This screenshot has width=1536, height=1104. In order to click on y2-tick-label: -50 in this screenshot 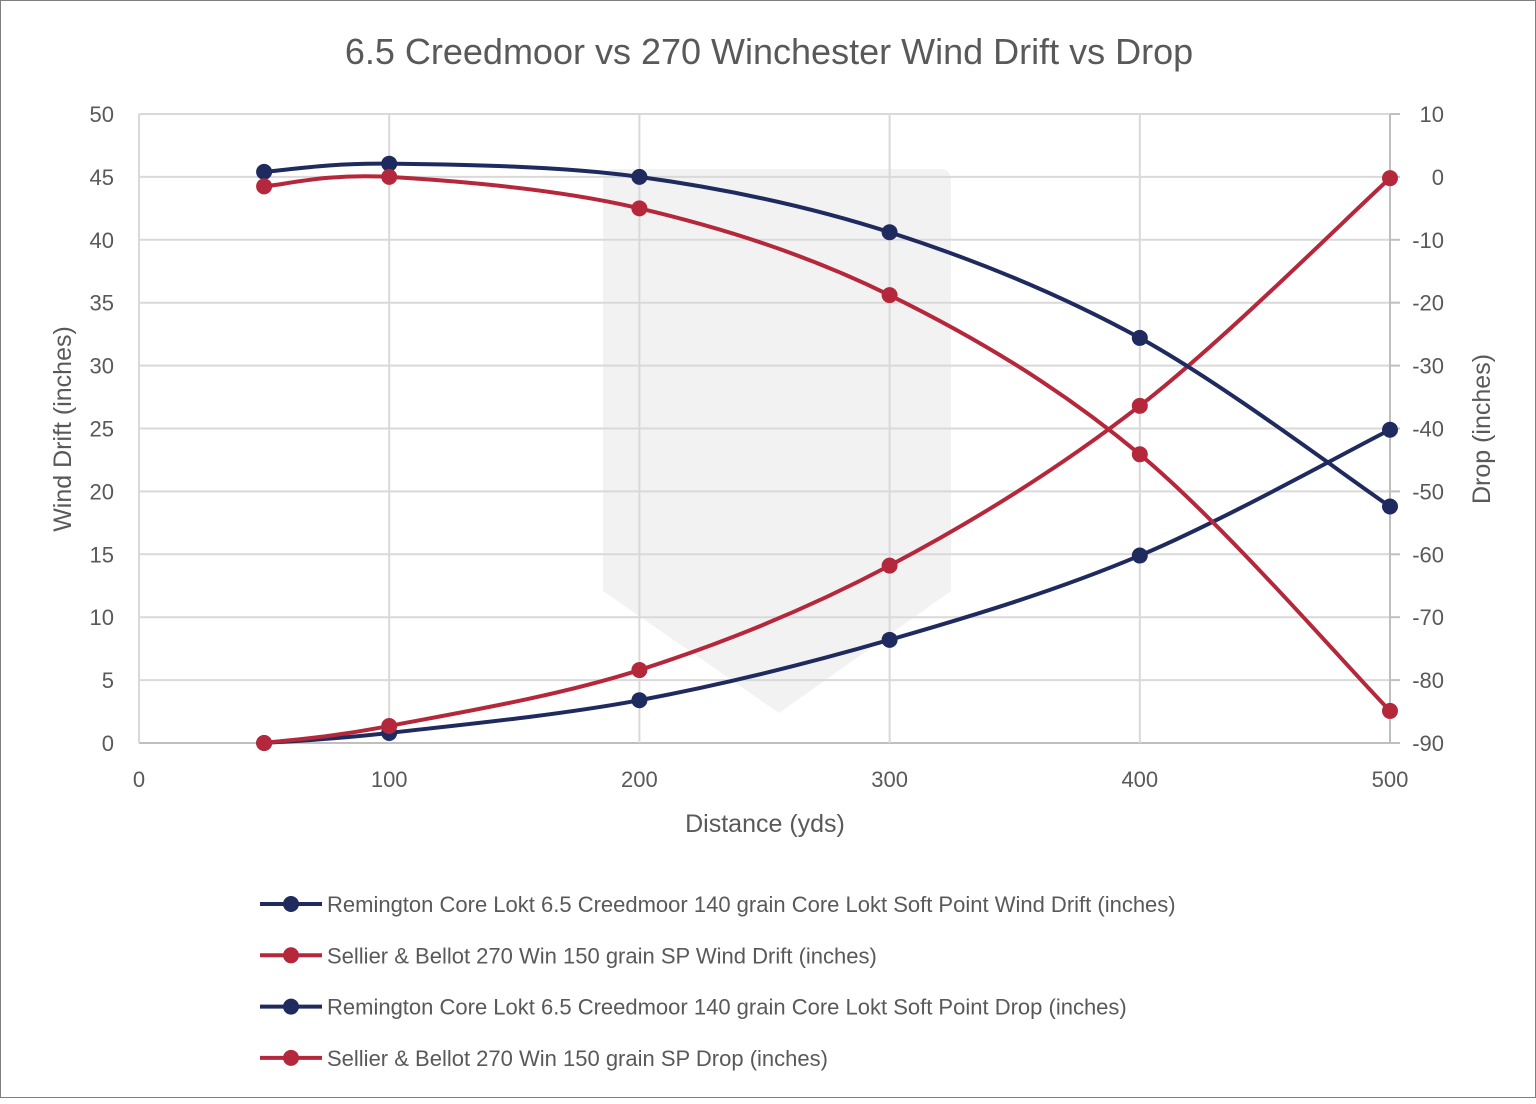, I will do `click(1428, 491)`.